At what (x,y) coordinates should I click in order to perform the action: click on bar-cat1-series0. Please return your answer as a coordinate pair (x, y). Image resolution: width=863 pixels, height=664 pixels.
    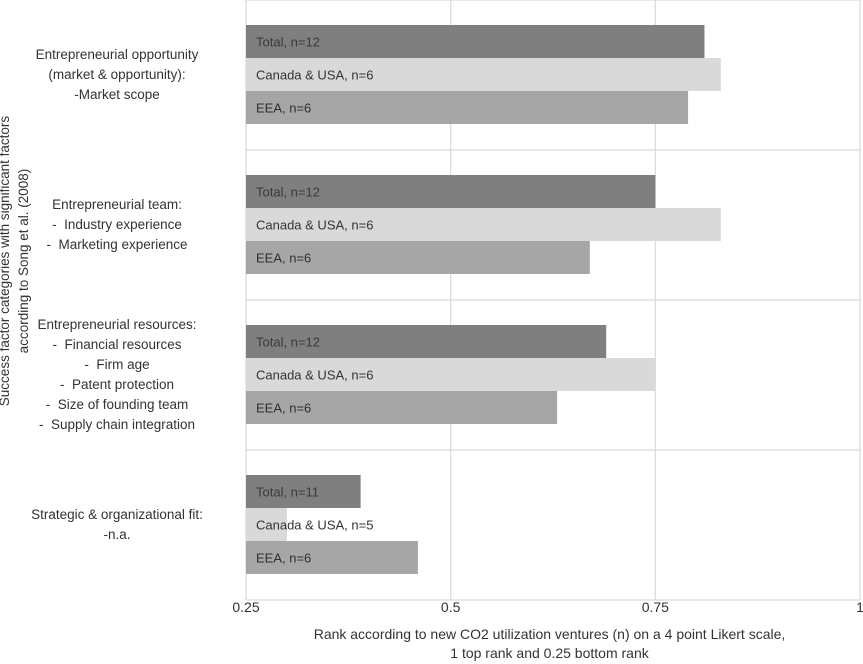
    Looking at the image, I should click on (451, 191).